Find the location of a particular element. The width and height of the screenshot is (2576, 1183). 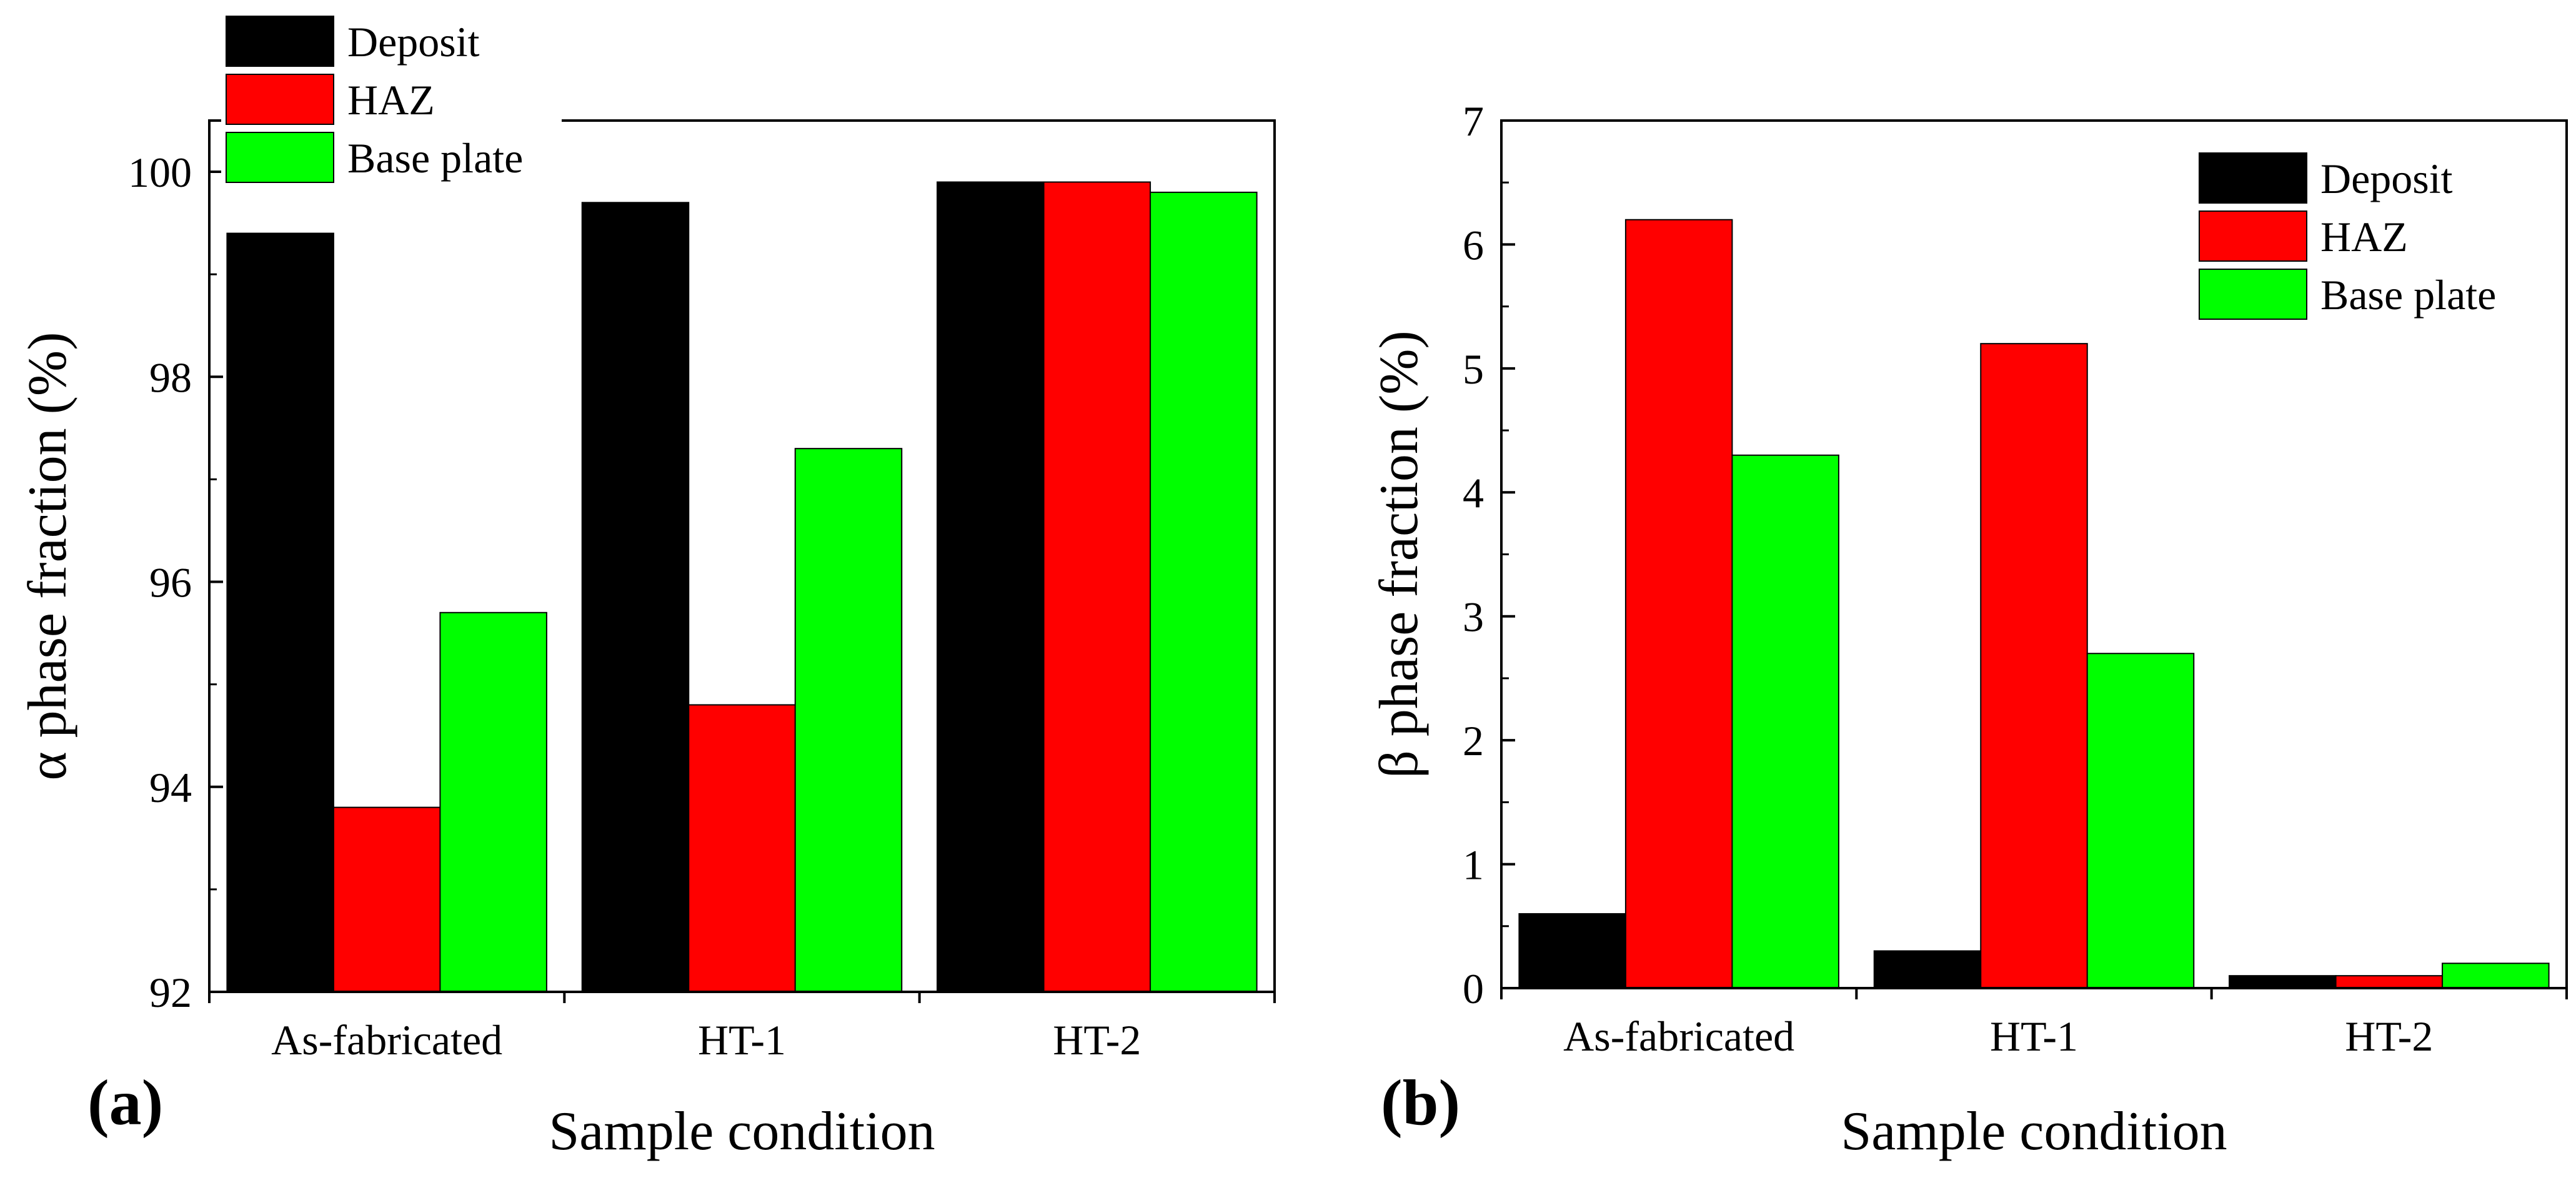

y-tick-label: 100 is located at coordinates (160, 172).